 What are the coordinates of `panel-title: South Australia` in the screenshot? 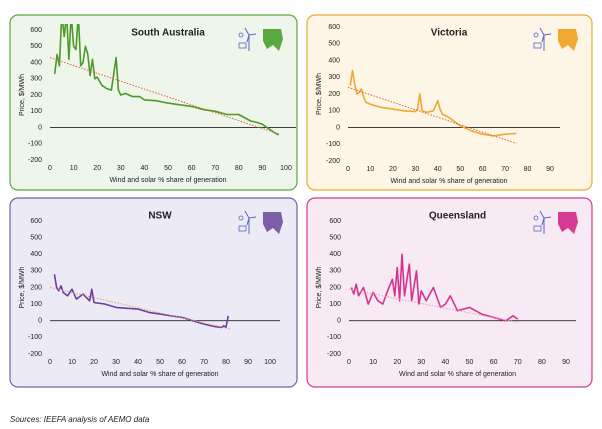 It's located at (168, 33).